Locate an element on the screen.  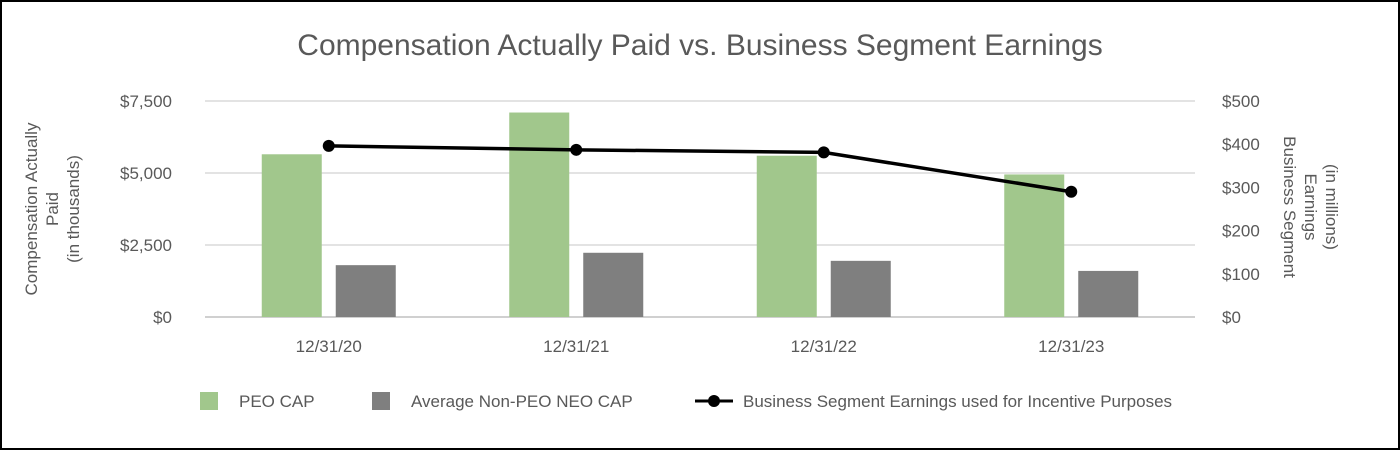
left-axis-title-line: (in thousands) is located at coordinates (73, 209).